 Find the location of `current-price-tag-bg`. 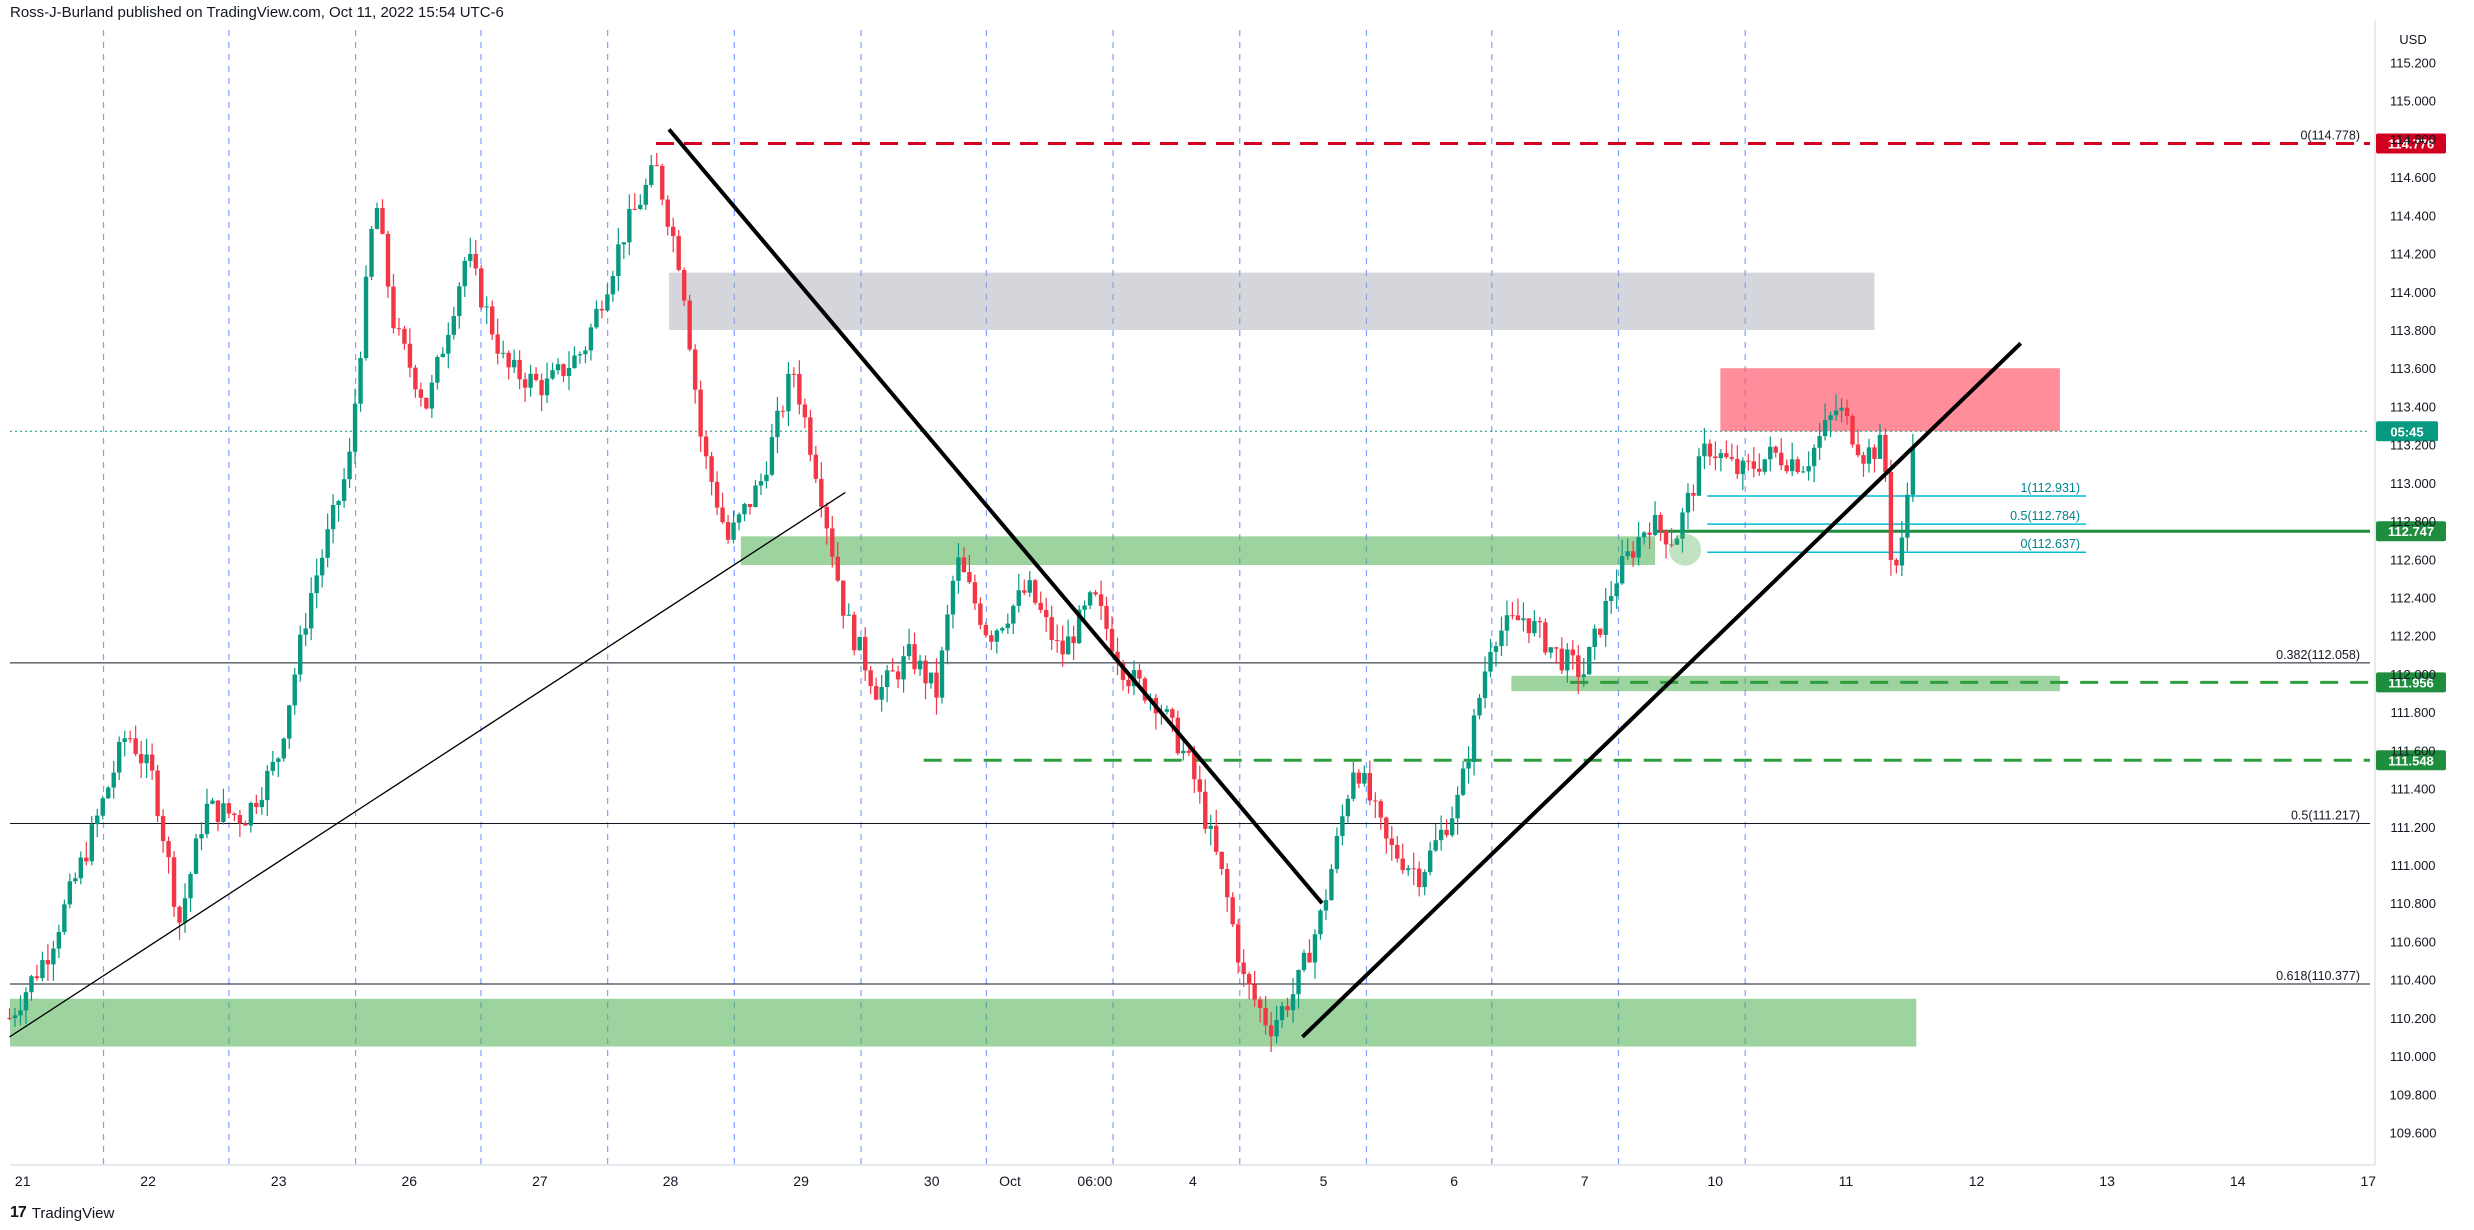

current-price-tag-bg is located at coordinates (2407, 431).